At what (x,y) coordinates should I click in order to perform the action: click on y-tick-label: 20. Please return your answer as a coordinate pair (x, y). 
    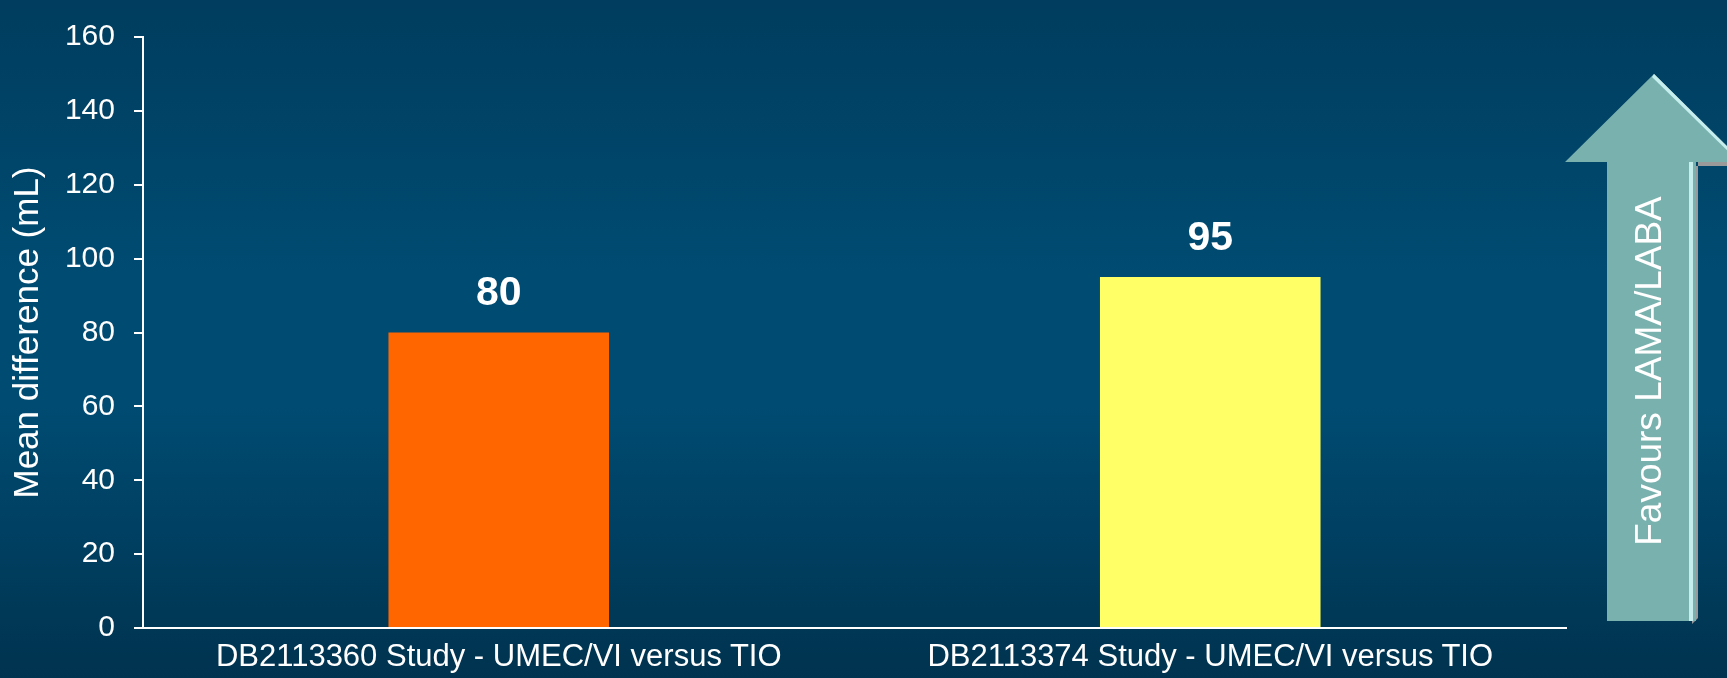
    Looking at the image, I should click on (98, 552).